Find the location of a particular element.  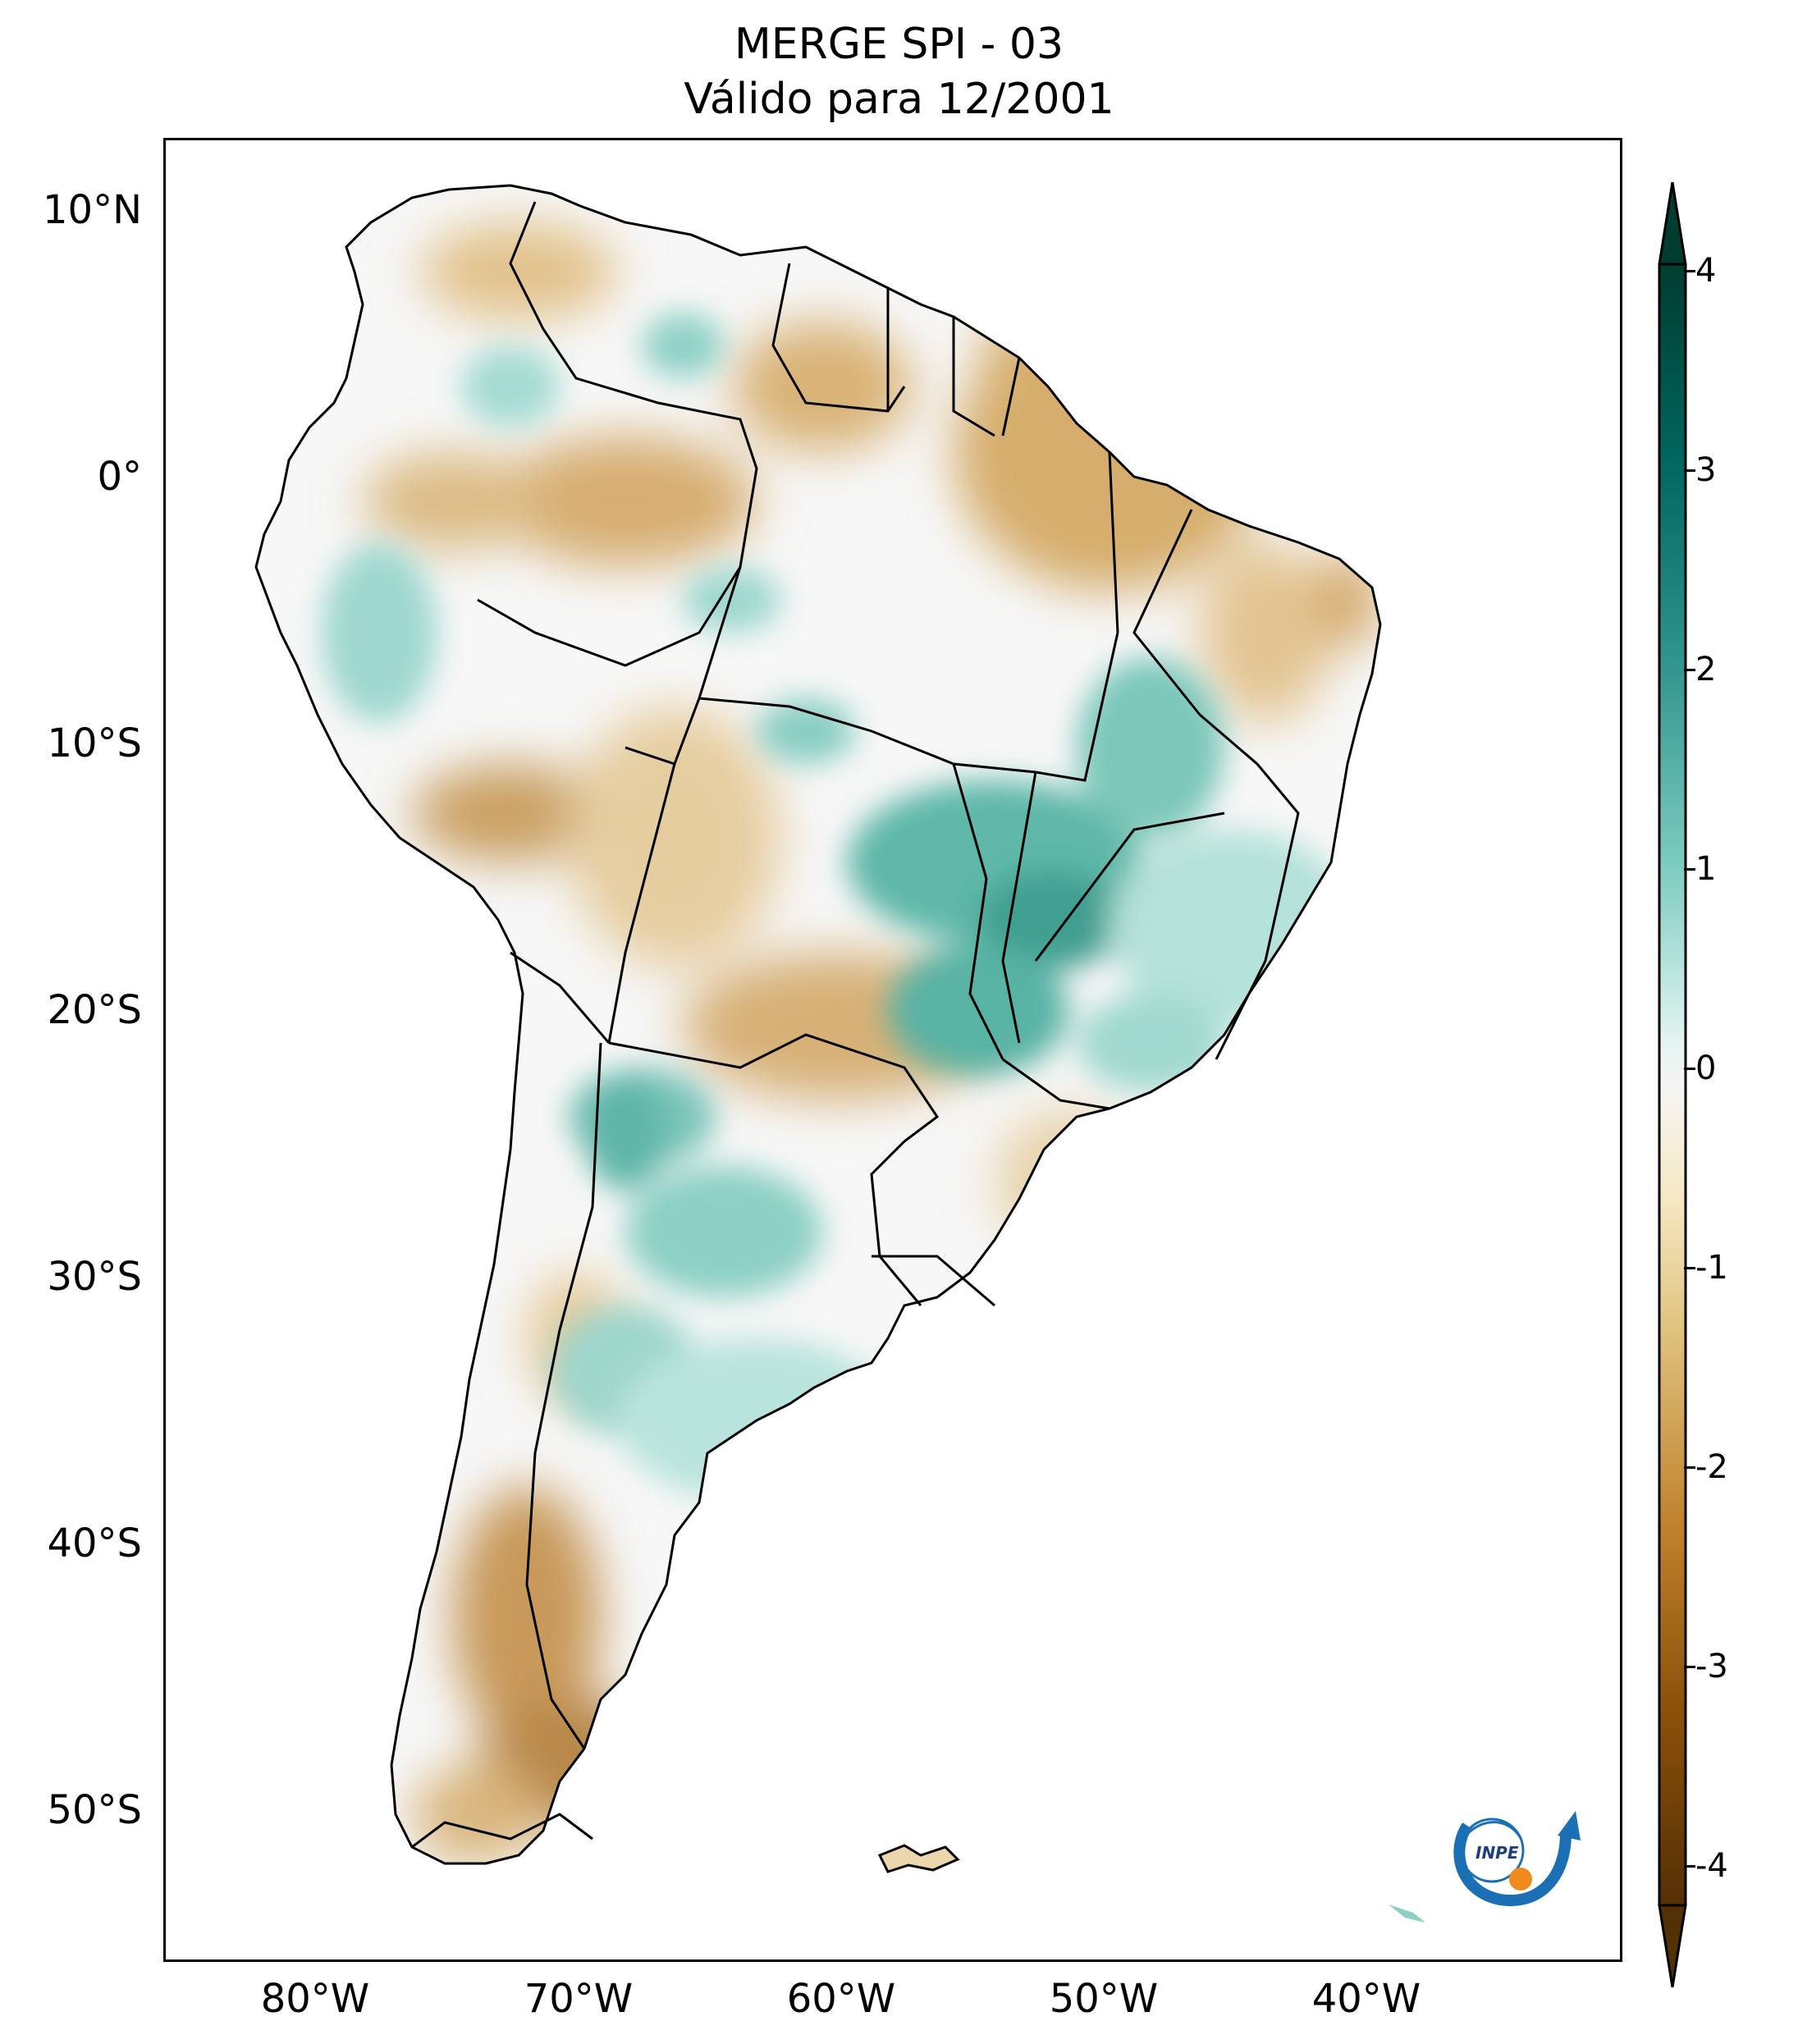

inpe-logo: INPE is located at coordinates (1517, 1859).